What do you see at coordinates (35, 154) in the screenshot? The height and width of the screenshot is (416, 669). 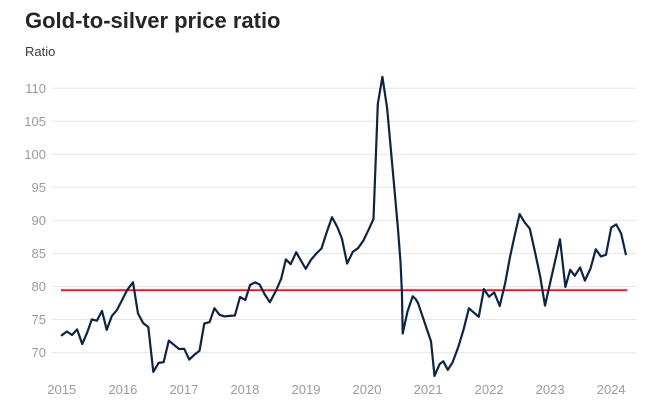 I see `svg-text: 100` at bounding box center [35, 154].